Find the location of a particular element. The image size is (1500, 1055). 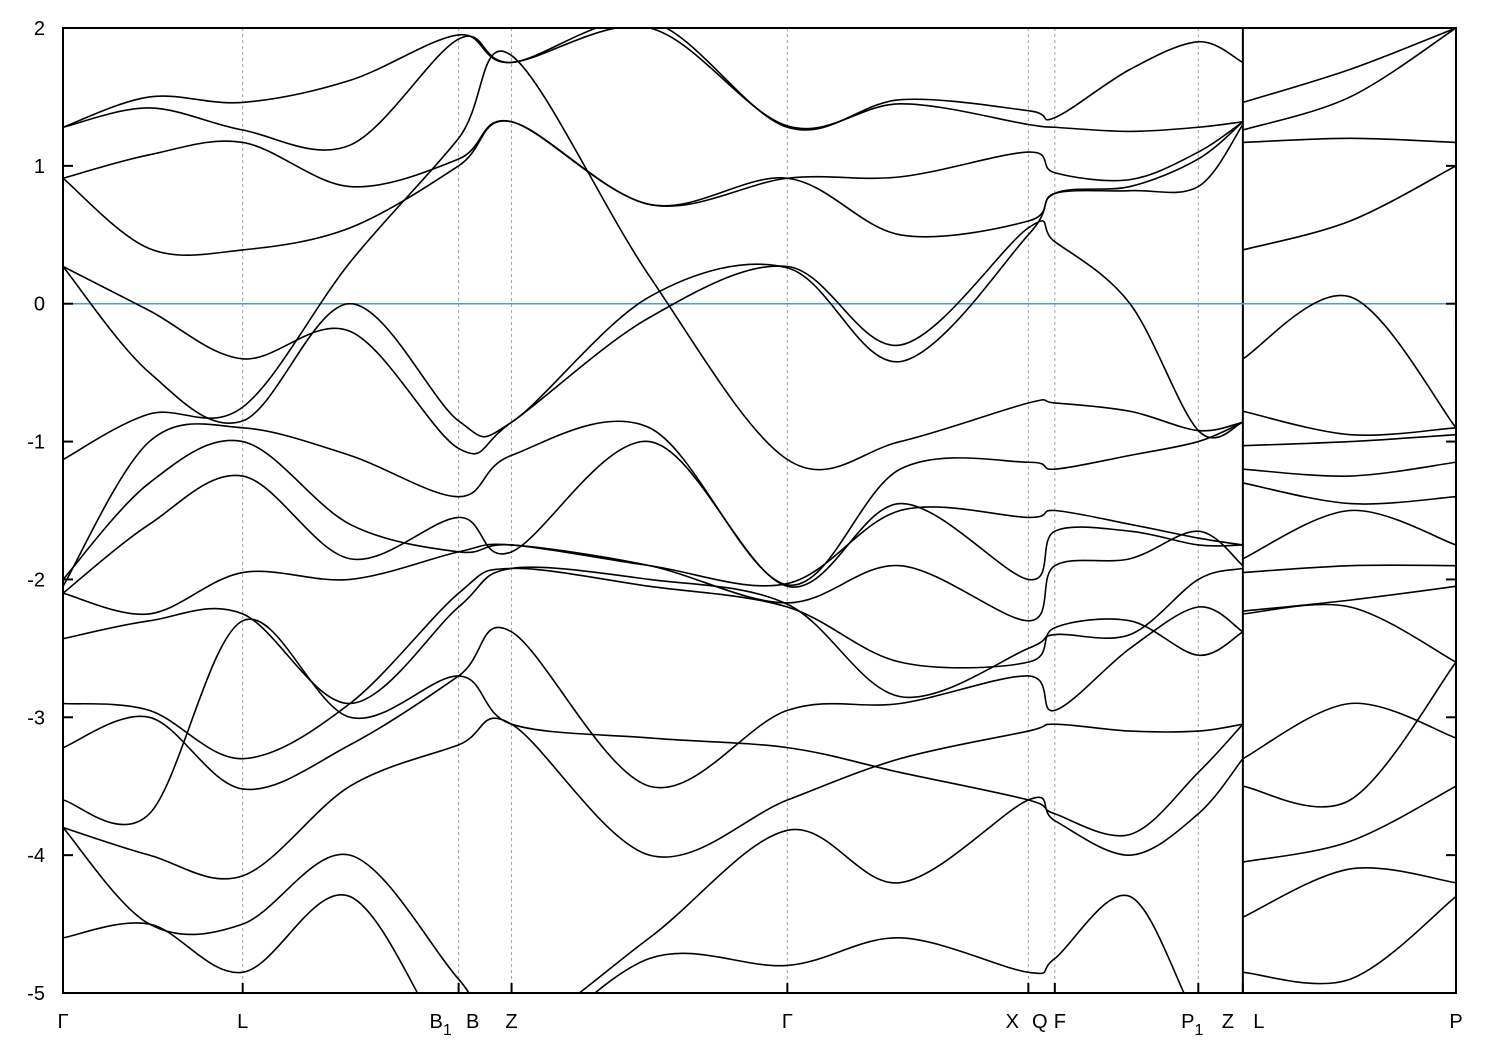

y-tick-label: 0 is located at coordinates (39, 305).